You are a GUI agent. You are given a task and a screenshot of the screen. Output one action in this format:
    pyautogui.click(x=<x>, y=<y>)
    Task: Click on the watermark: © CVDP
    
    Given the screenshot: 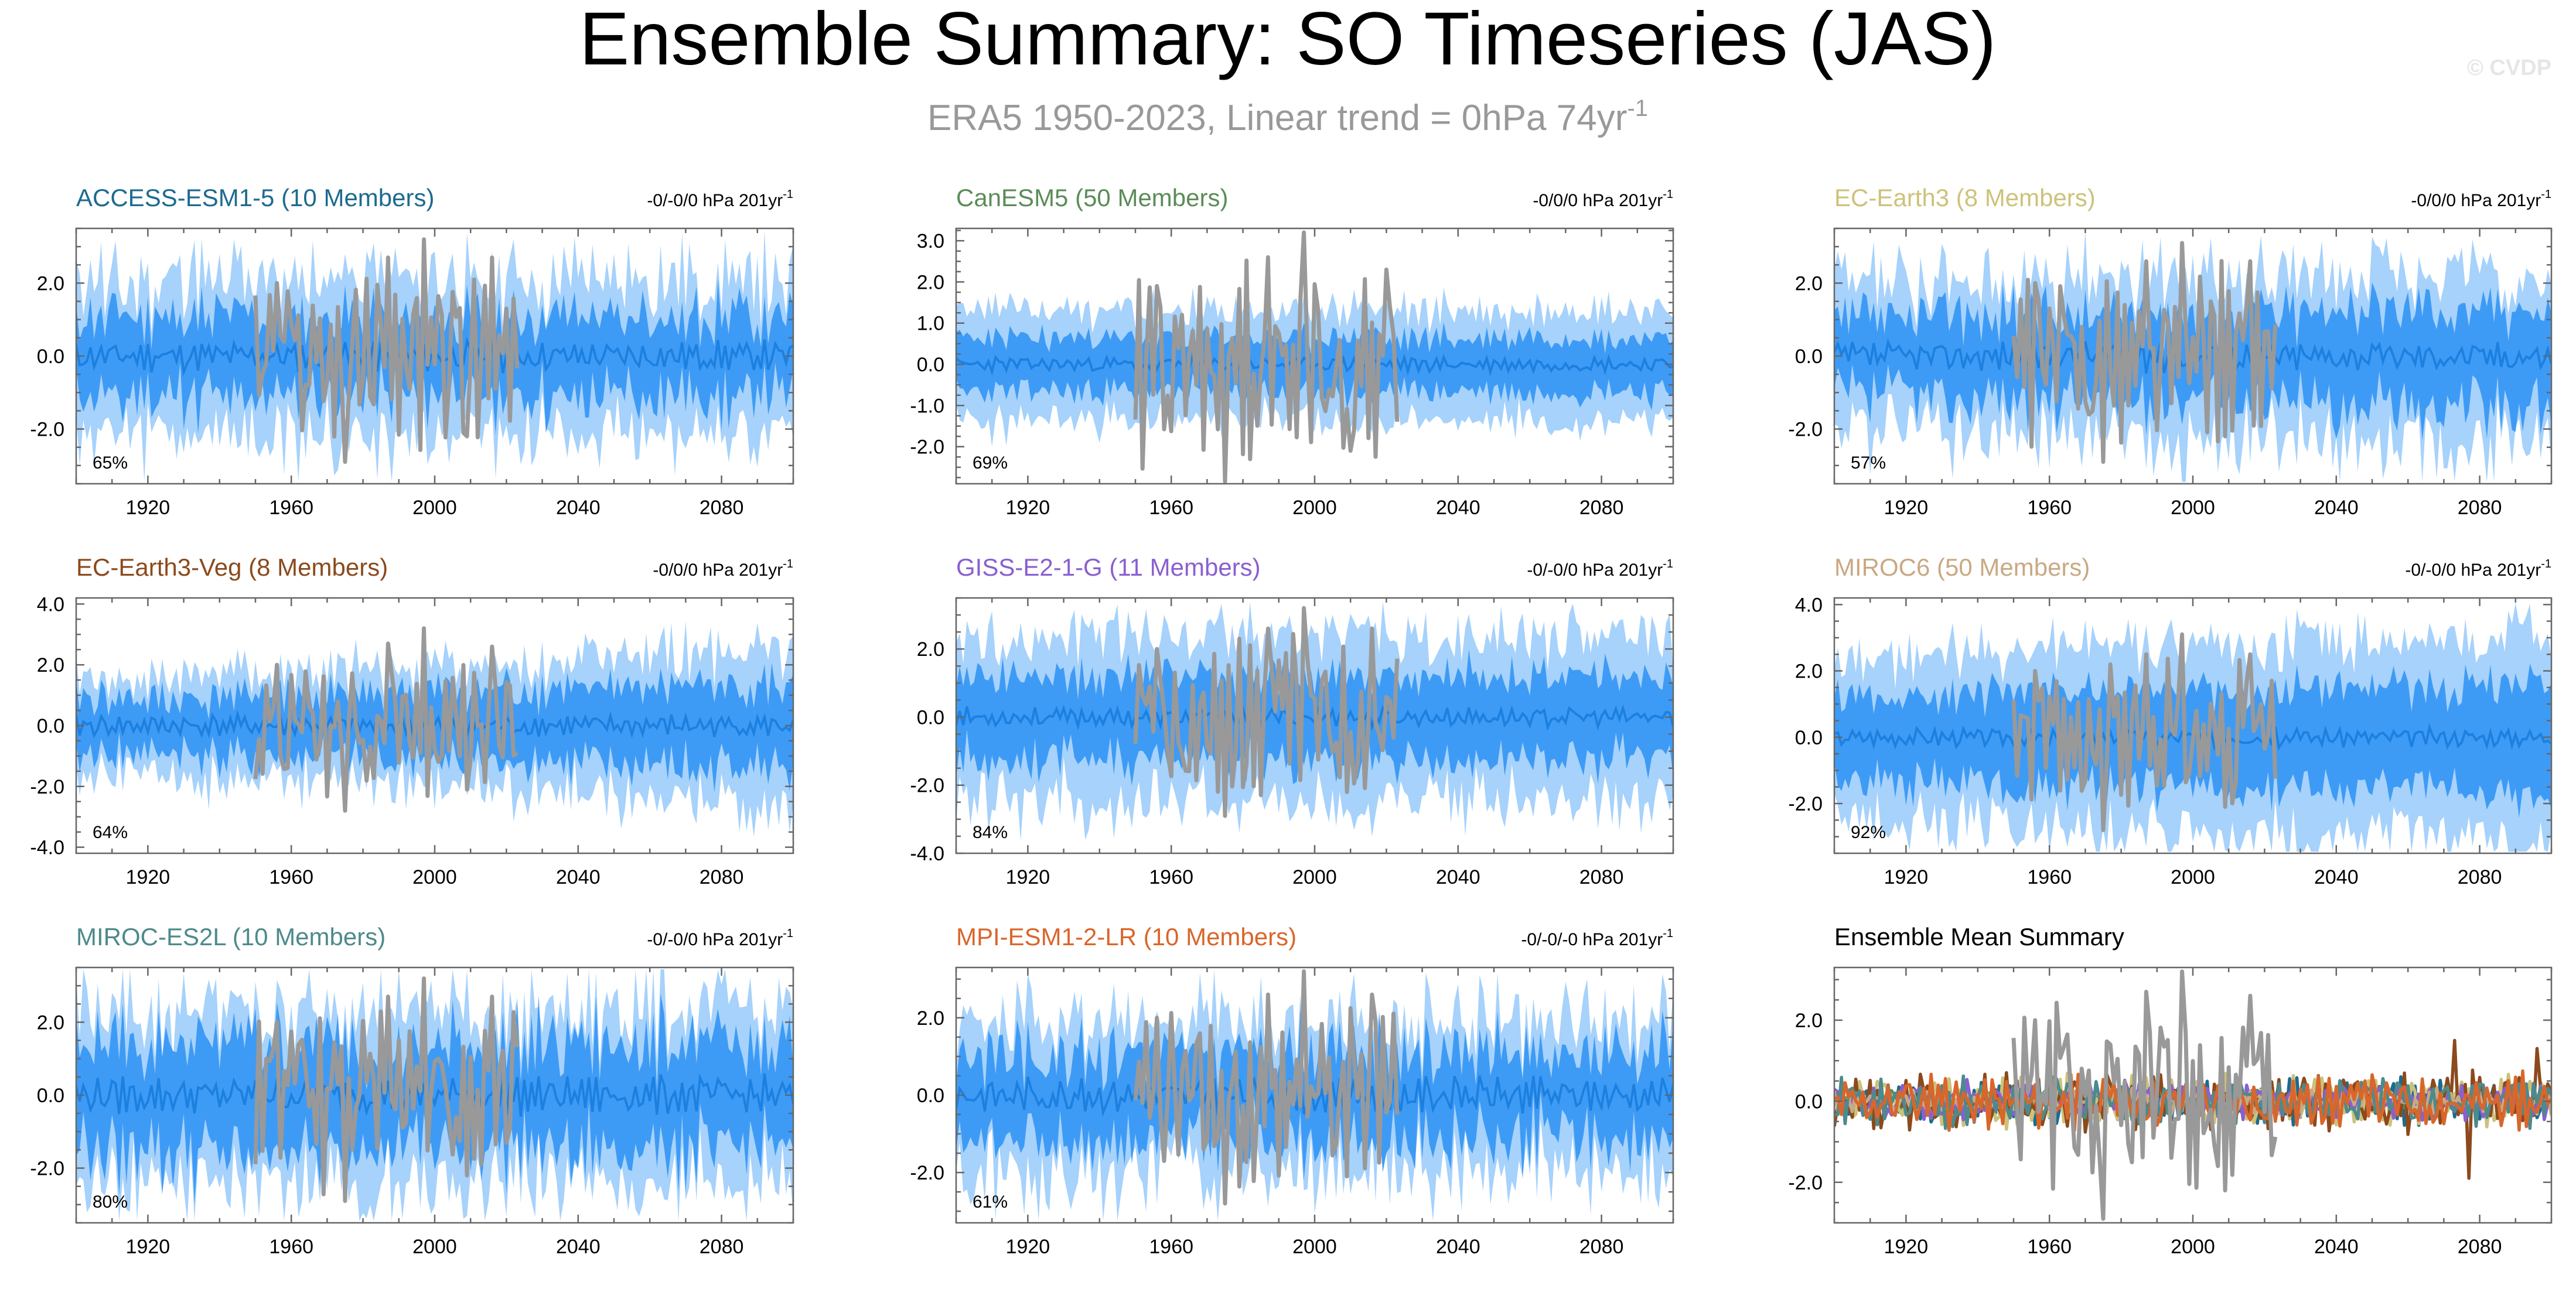 What is the action you would take?
    pyautogui.click(x=2509, y=68)
    